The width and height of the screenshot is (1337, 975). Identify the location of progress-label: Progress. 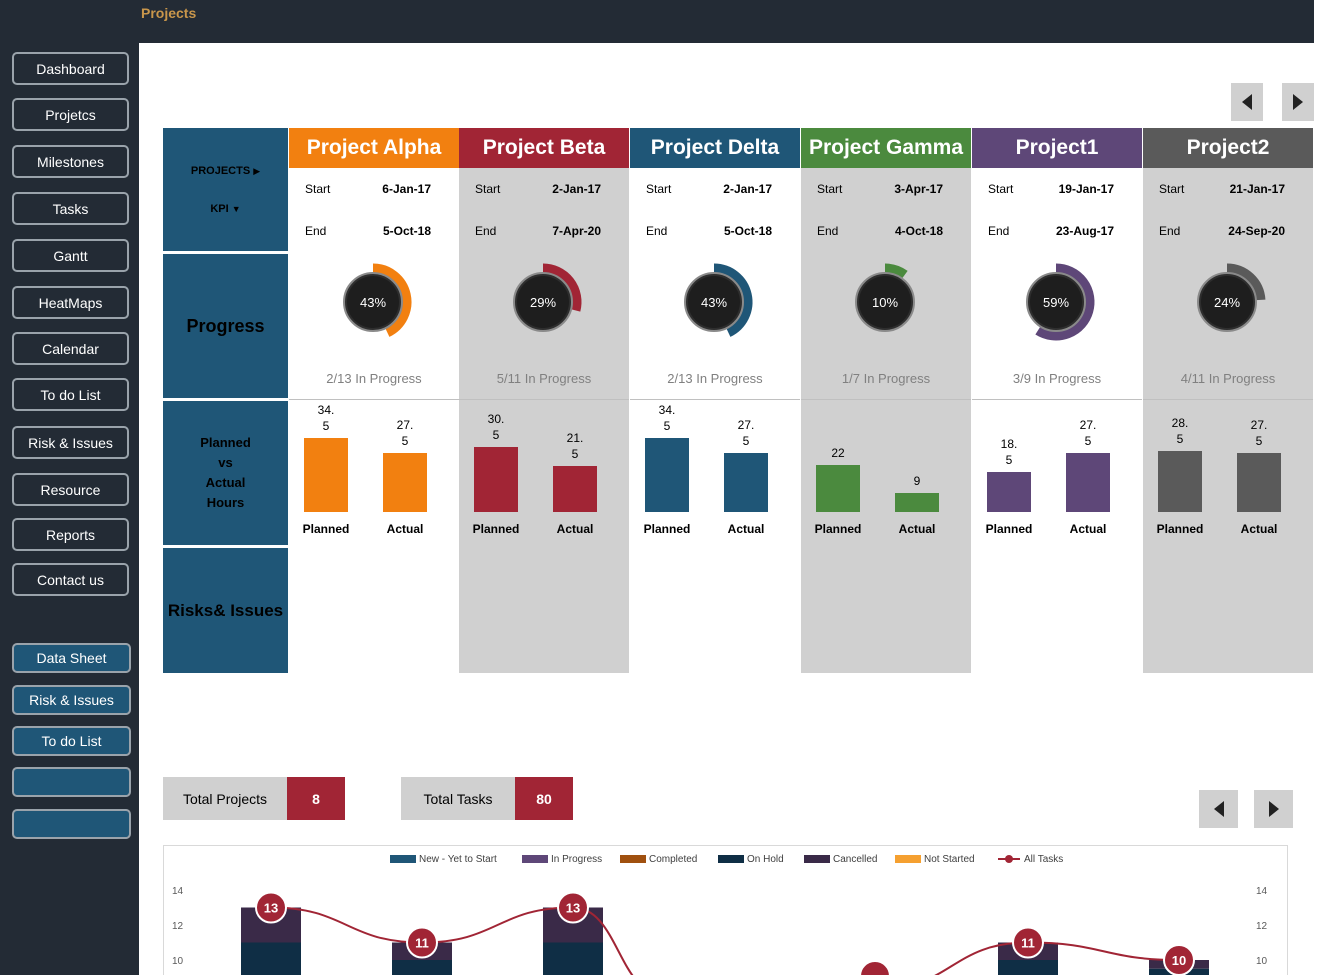
(225, 326).